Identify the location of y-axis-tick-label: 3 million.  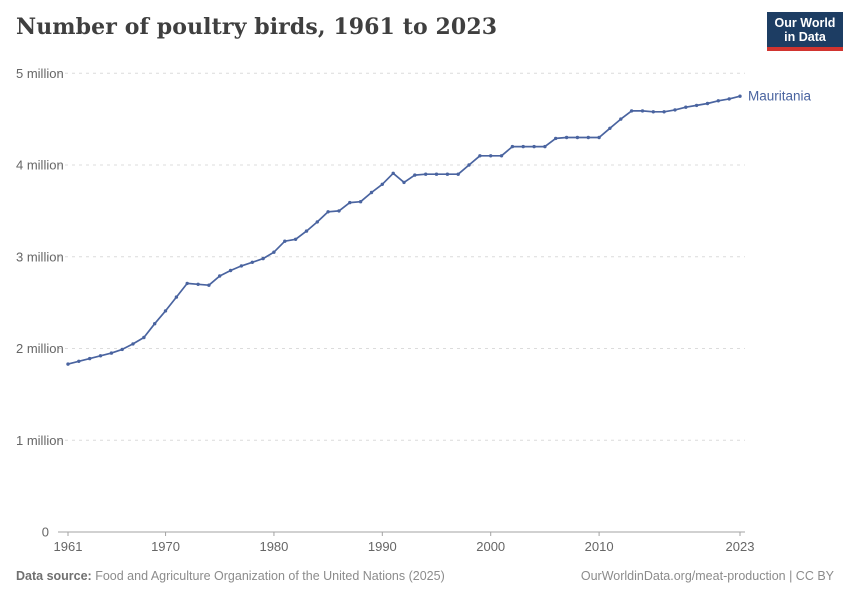
(40, 256).